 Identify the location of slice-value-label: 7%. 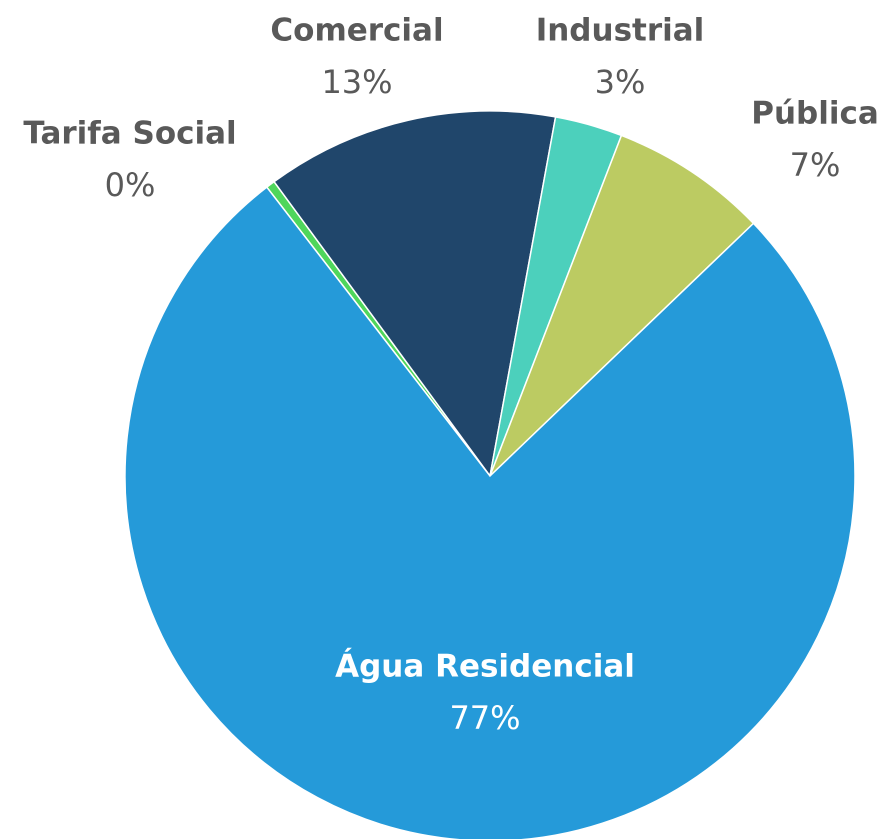
(815, 165).